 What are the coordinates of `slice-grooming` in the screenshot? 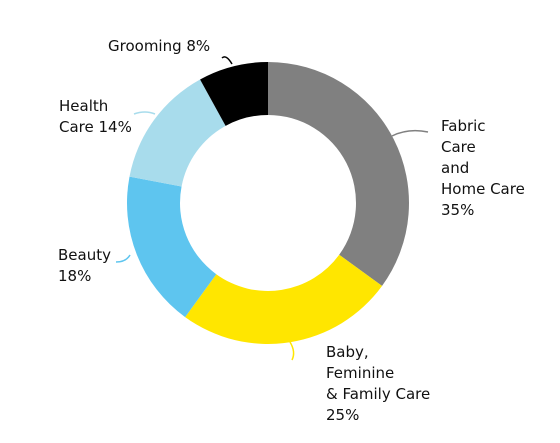 It's located at (234, 94).